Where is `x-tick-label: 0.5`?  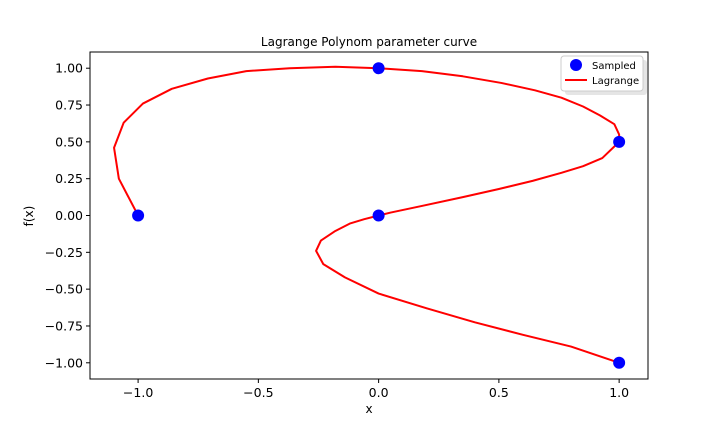
x-tick-label: 0.5 is located at coordinates (499, 392).